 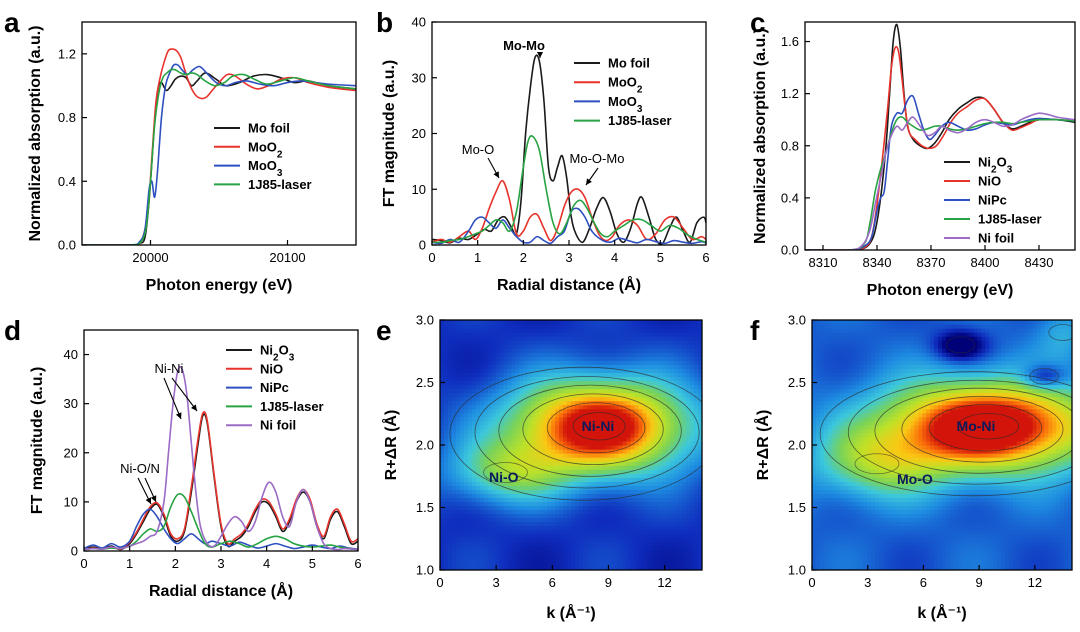 I want to click on x-tick-label-e-2: 6, so click(x=552, y=582).